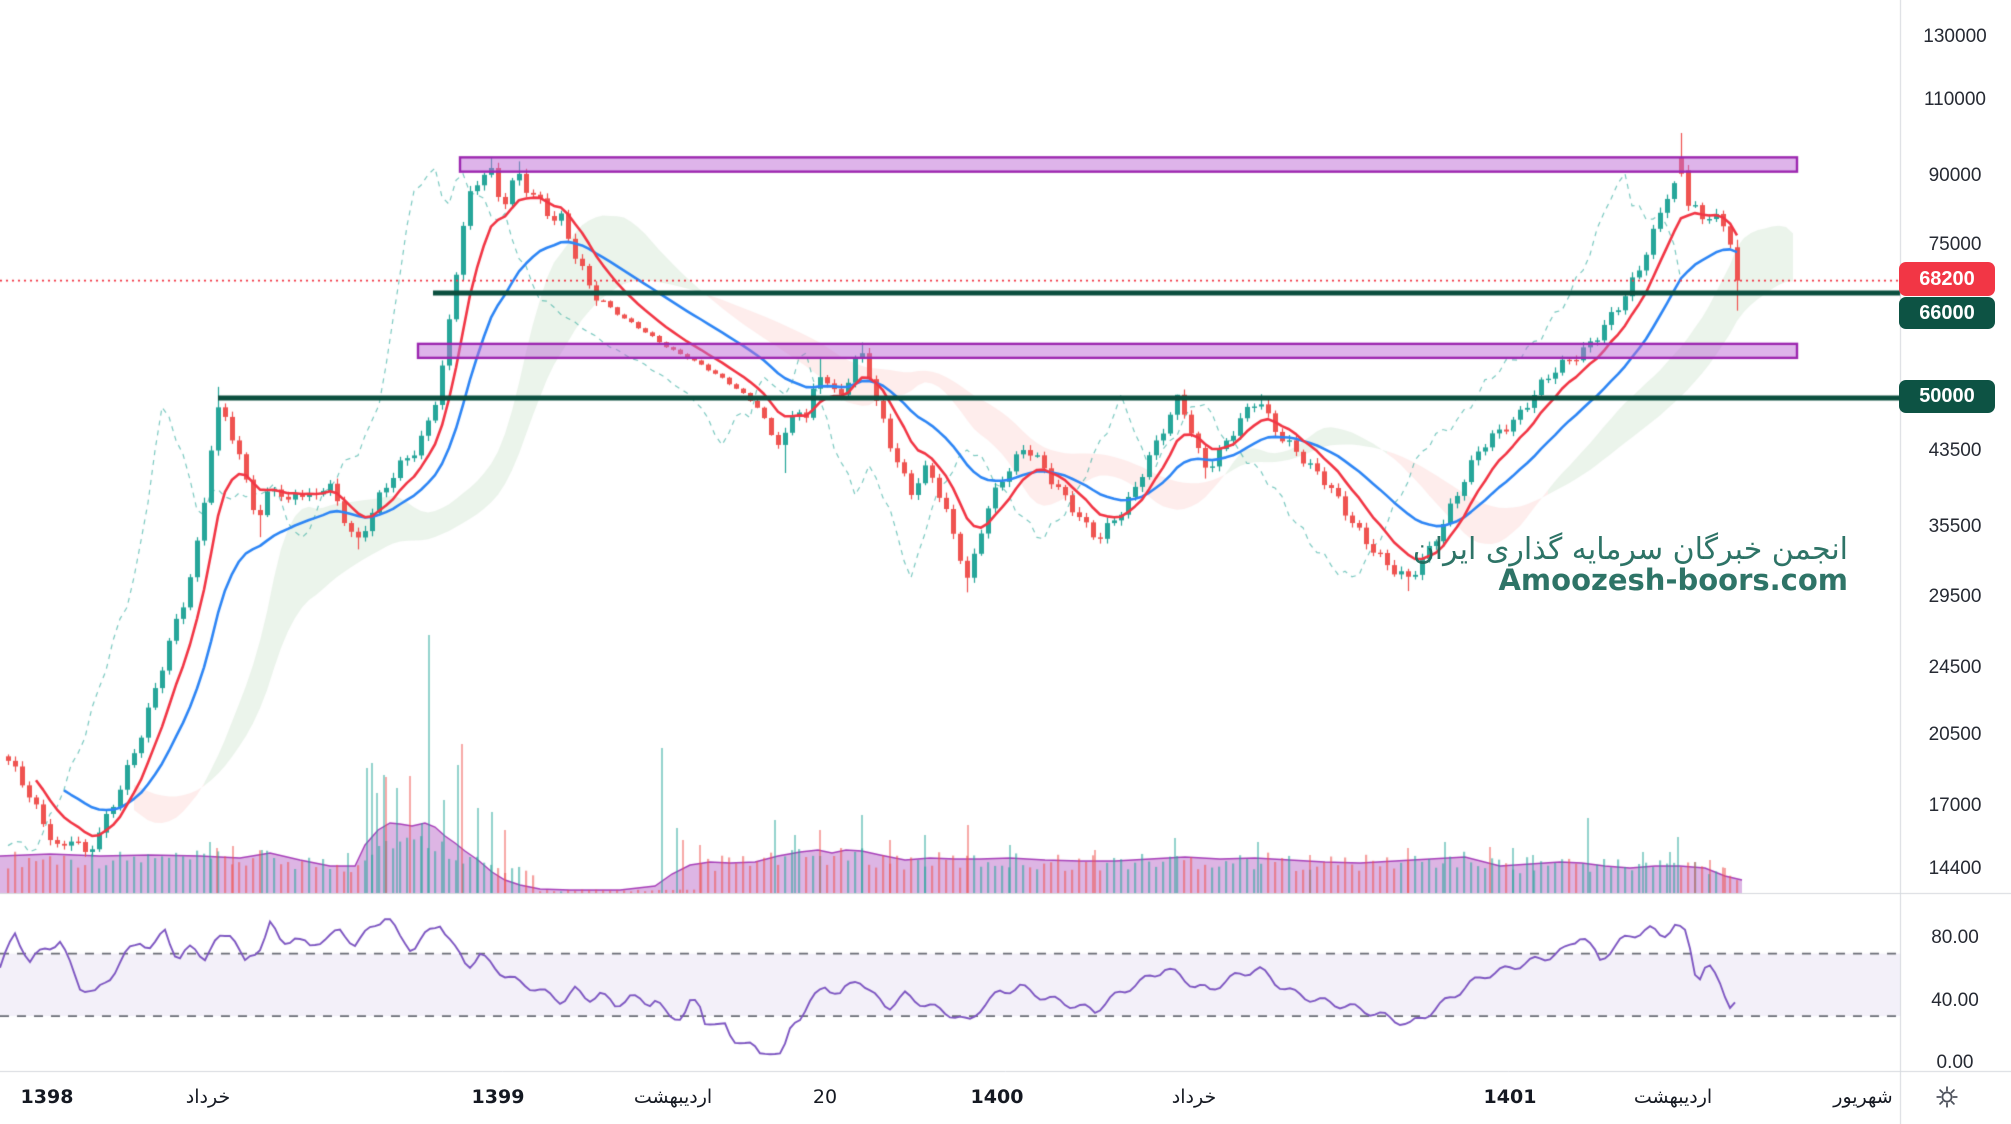  What do you see at coordinates (825, 1097) in the screenshot?
I see `time-tick-label: 20` at bounding box center [825, 1097].